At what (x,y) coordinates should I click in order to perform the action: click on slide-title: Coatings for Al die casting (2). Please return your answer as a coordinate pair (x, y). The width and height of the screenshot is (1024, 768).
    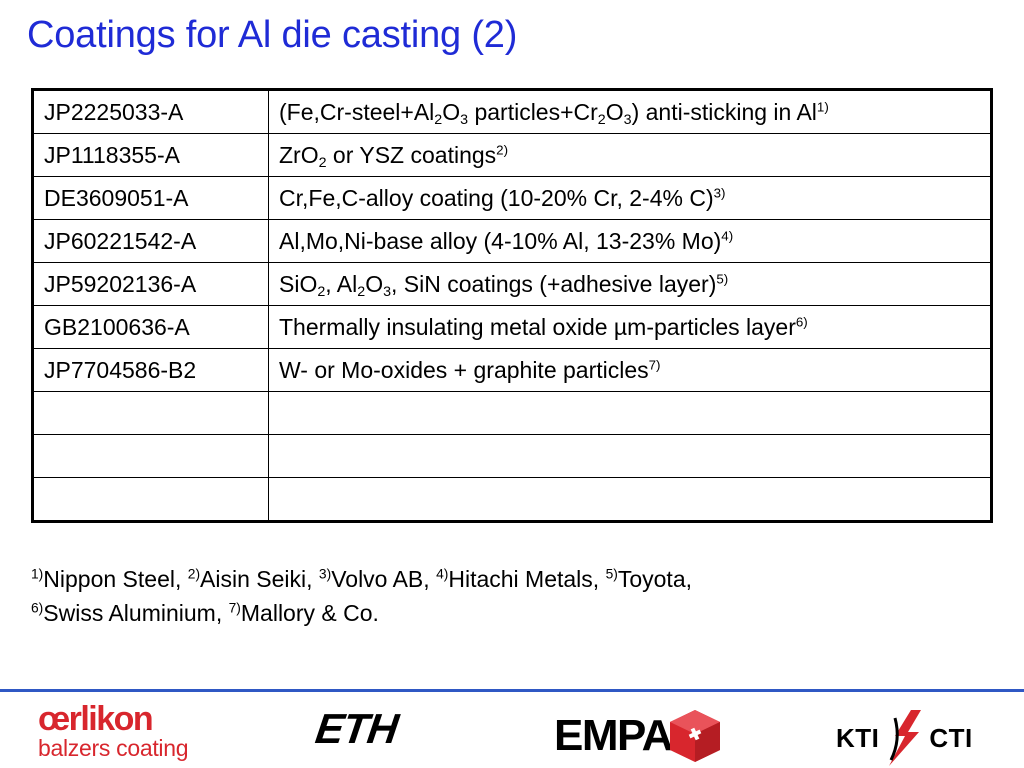
    Looking at the image, I should click on (272, 35).